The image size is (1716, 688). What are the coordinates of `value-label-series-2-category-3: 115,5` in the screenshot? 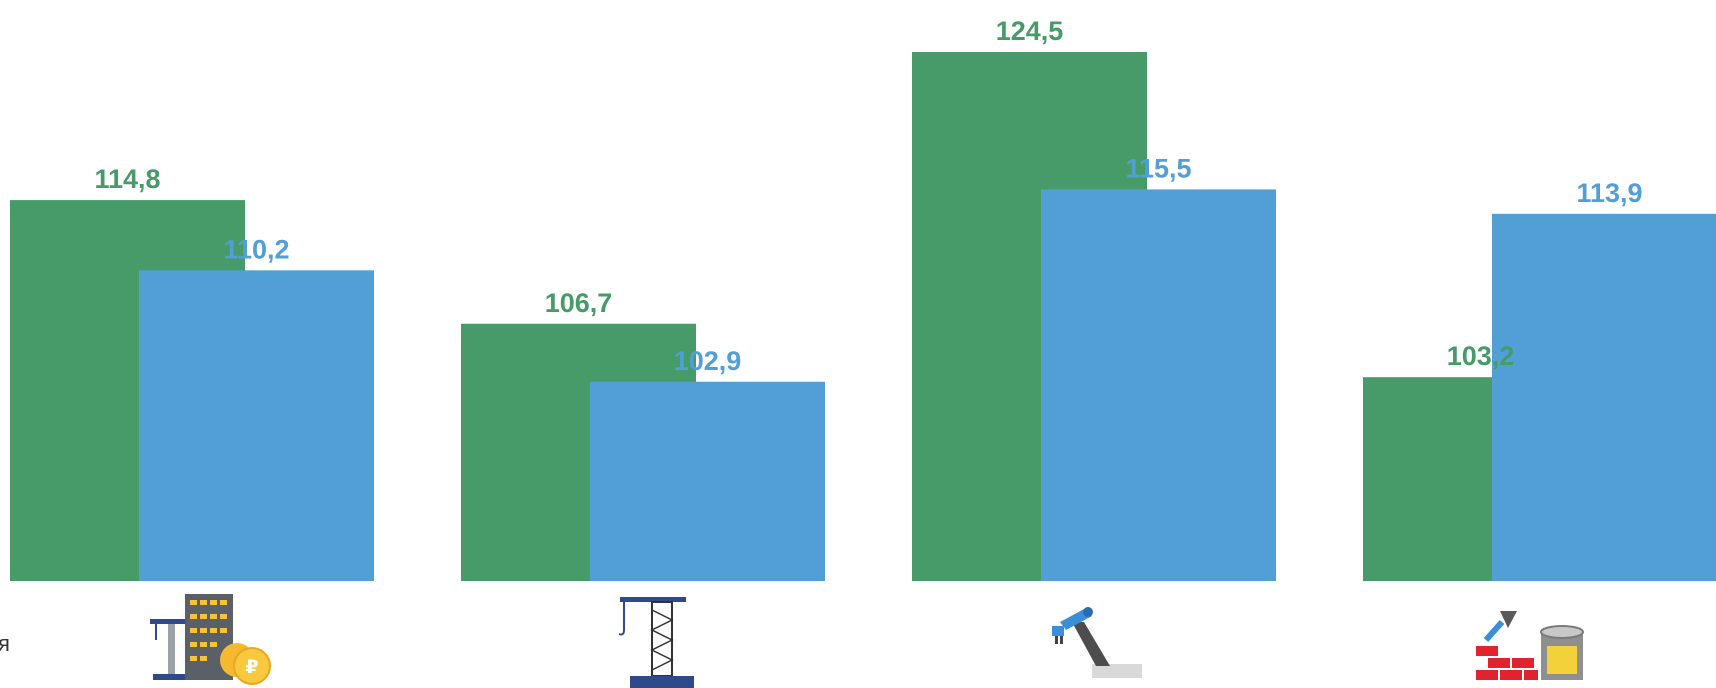 It's located at (1158, 168).